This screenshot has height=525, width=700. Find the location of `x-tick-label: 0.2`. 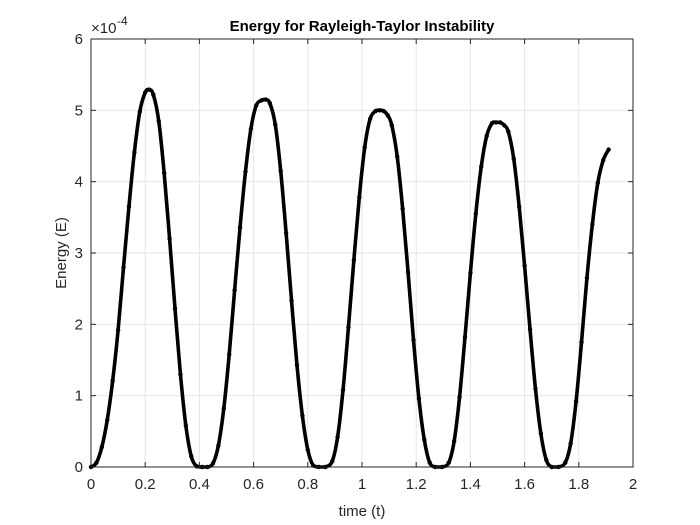

x-tick-label: 0.2 is located at coordinates (145, 484).